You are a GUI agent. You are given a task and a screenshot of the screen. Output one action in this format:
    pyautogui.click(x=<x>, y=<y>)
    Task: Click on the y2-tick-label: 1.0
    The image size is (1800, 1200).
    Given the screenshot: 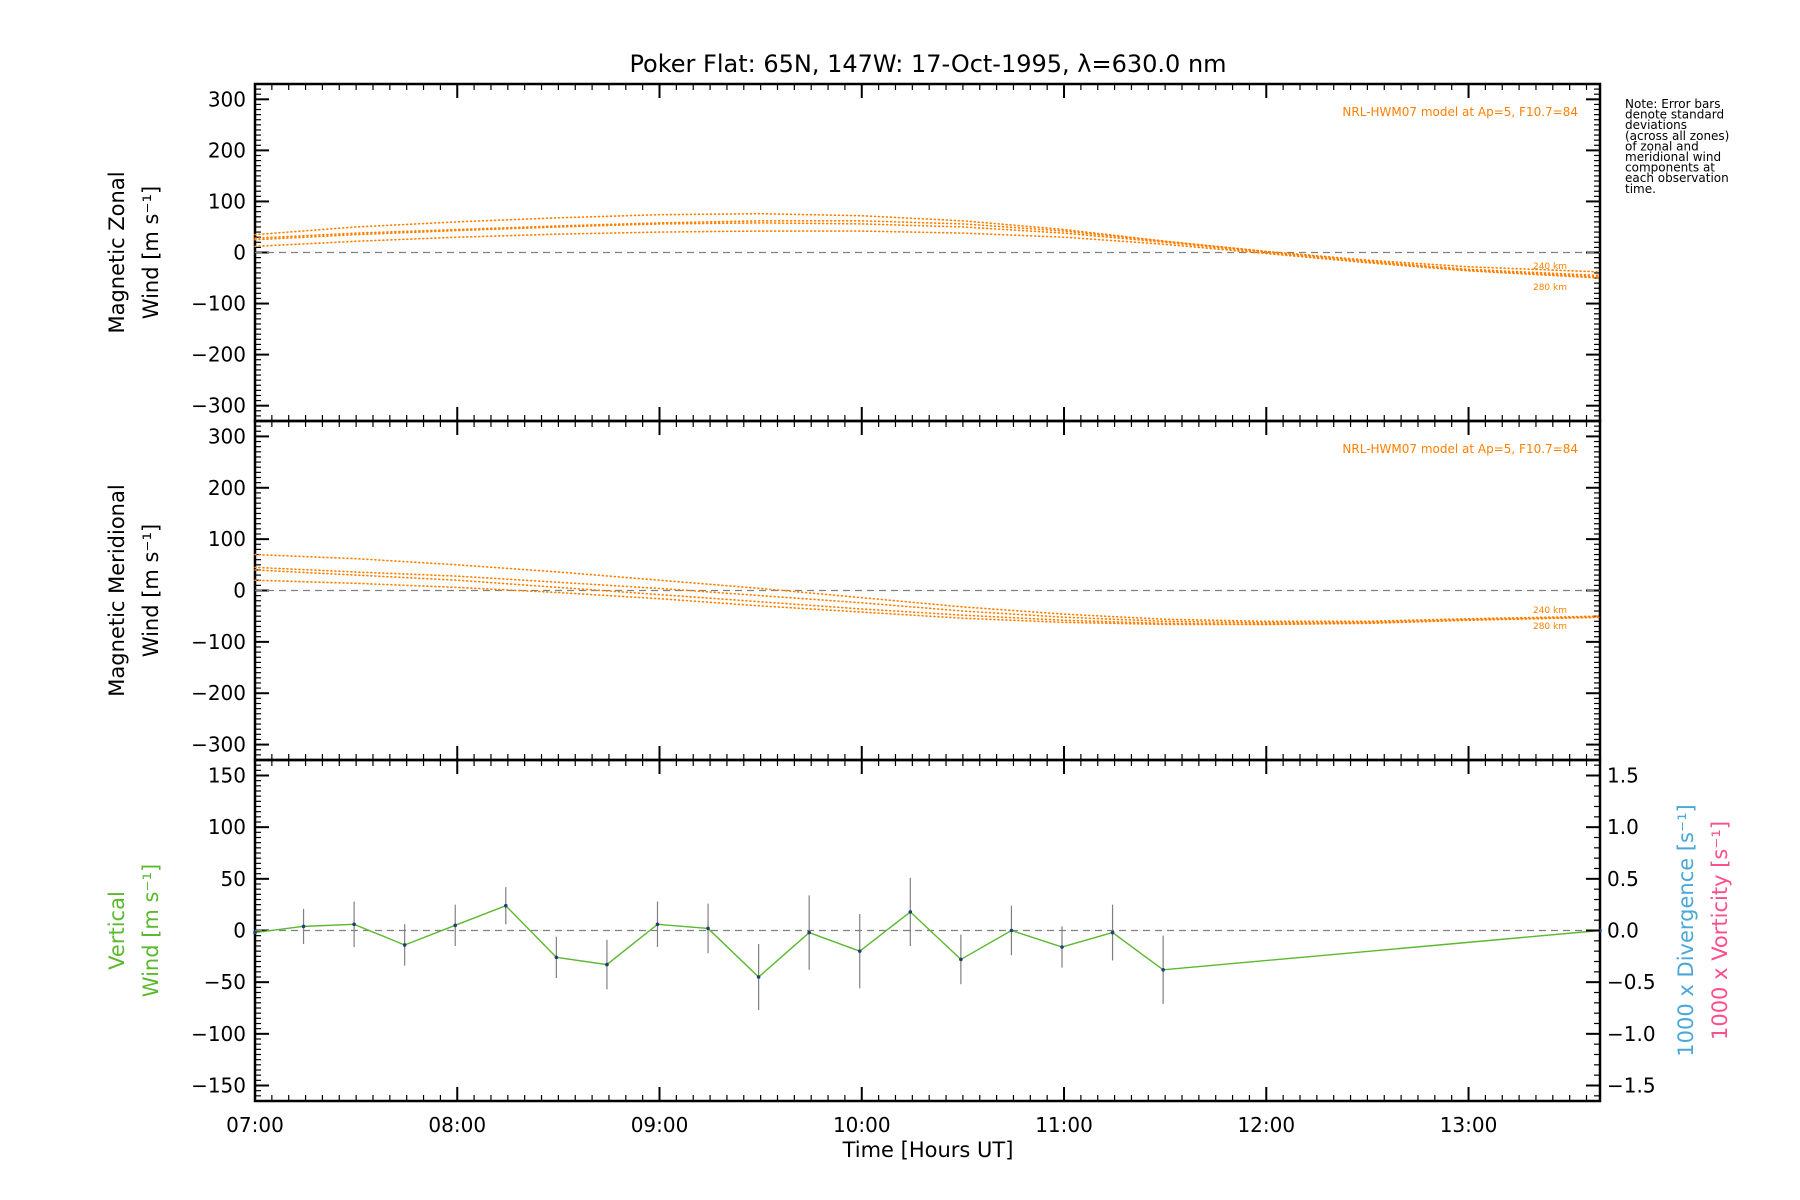 What is the action you would take?
    pyautogui.click(x=1623, y=827)
    